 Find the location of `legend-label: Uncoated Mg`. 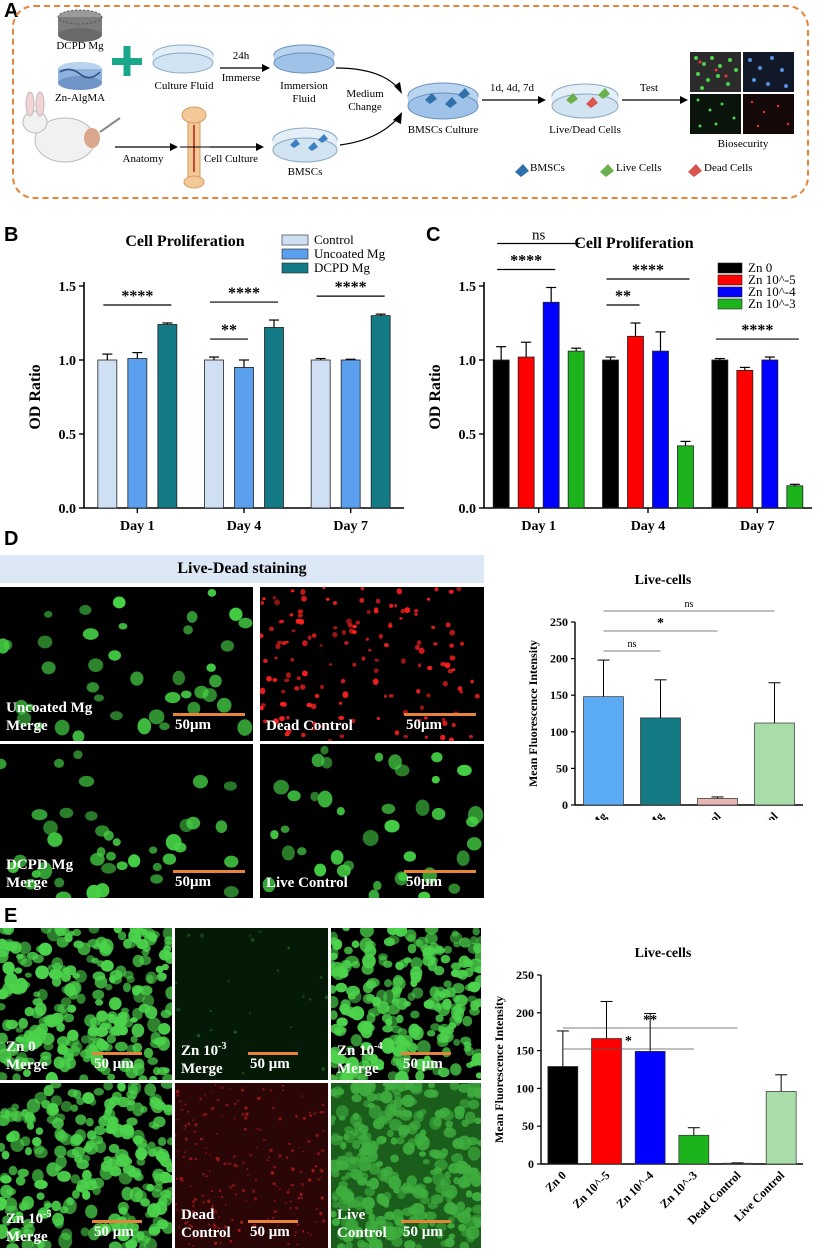

legend-label: Uncoated Mg is located at coordinates (350, 253).